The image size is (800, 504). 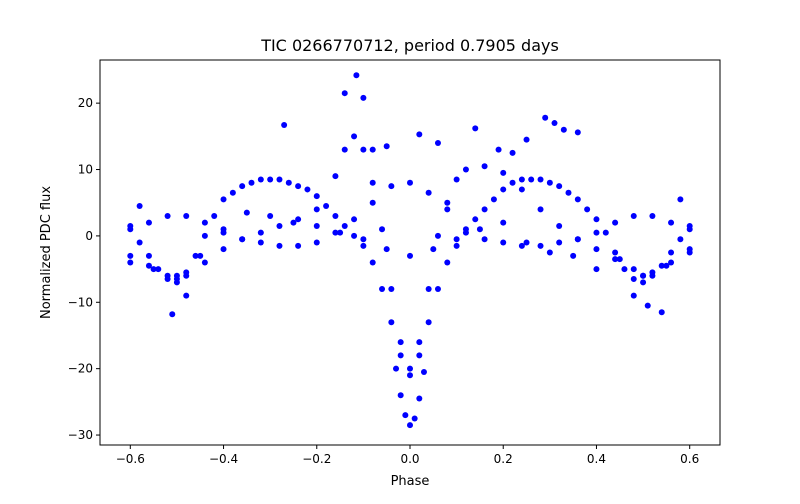 I want to click on y-tick-label: 20, so click(x=85, y=103).